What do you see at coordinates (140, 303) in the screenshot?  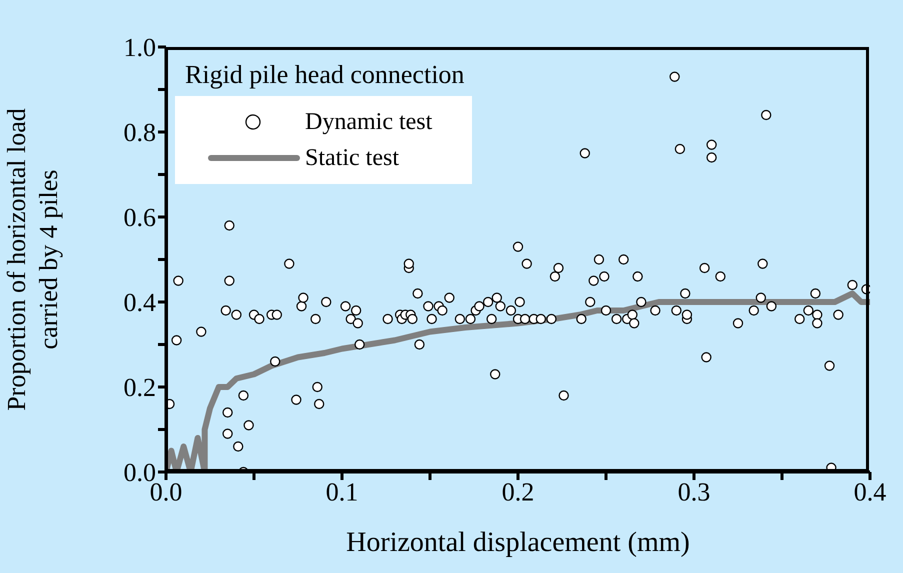 I see `y-tick-label: 0.4` at bounding box center [140, 303].